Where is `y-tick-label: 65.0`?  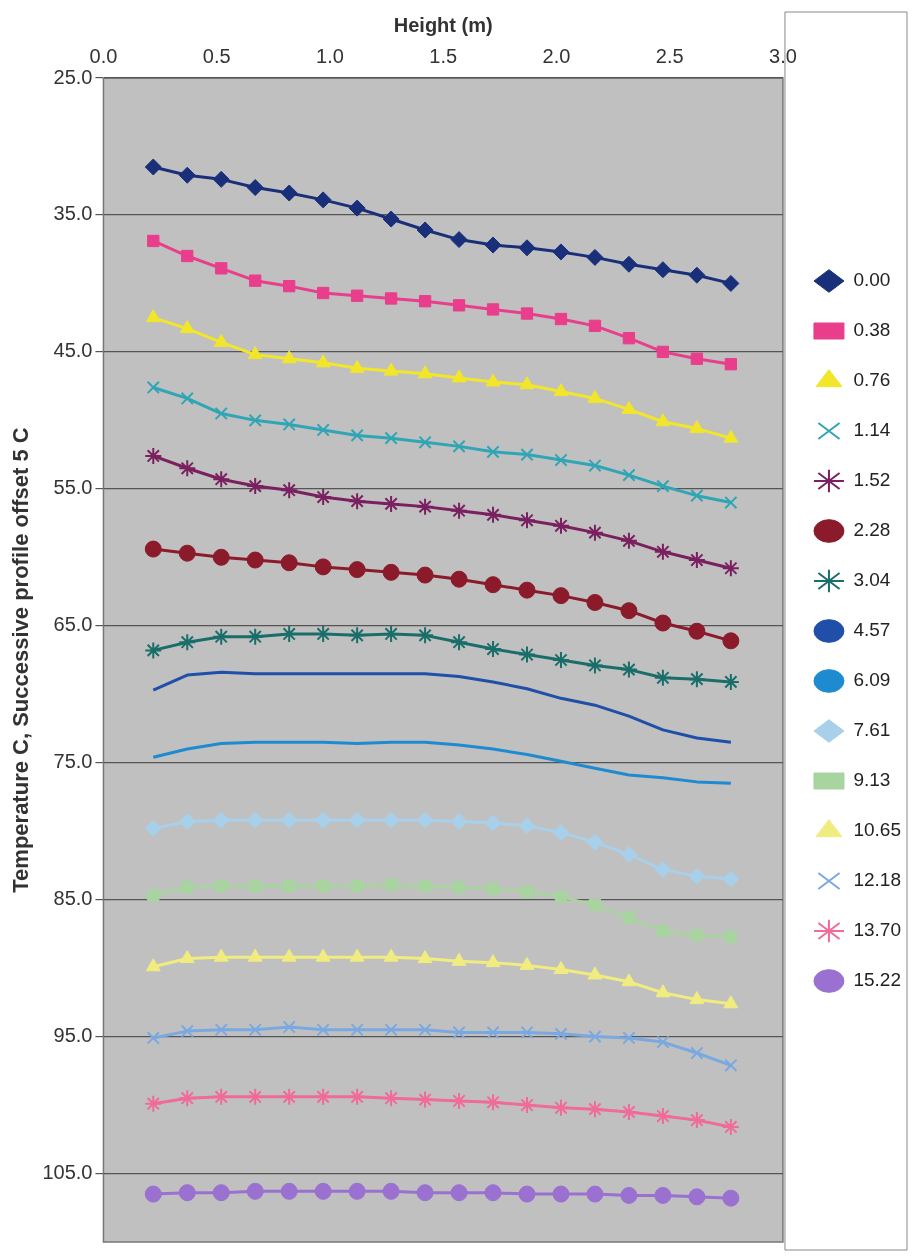
y-tick-label: 65.0 is located at coordinates (73, 624).